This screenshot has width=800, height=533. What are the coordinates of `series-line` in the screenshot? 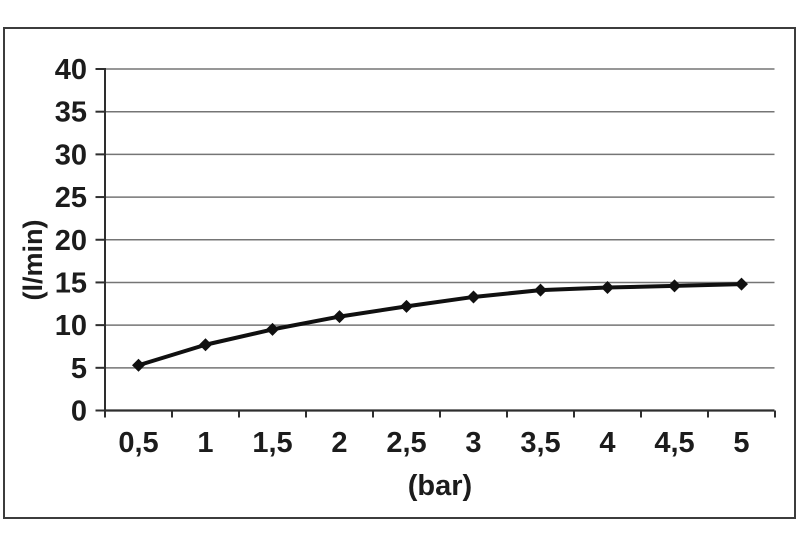 It's located at (440, 325).